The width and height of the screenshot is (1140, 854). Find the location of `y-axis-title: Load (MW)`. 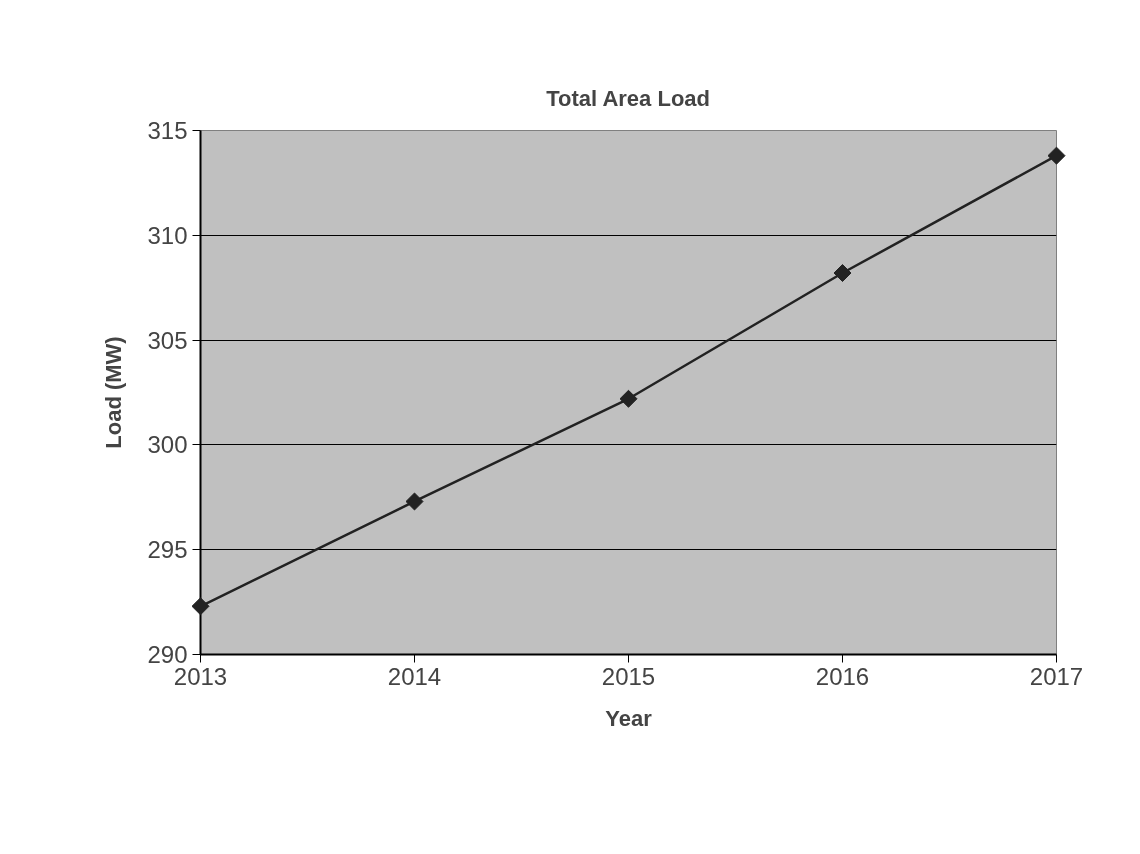

y-axis-title: Load (MW) is located at coordinates (114, 392).